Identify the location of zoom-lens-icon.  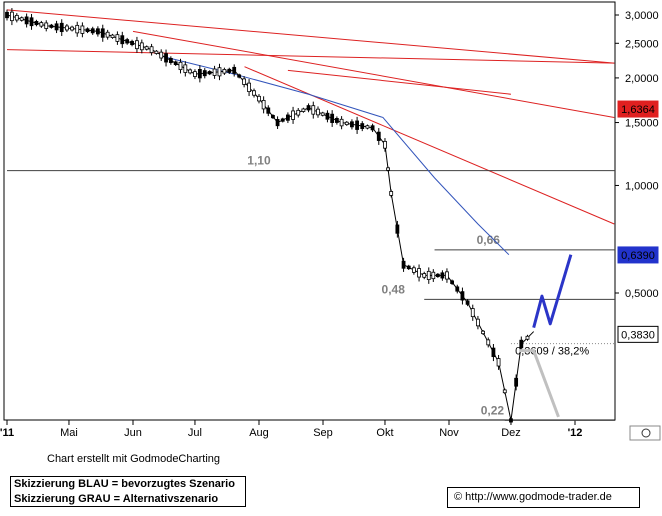
(646, 433).